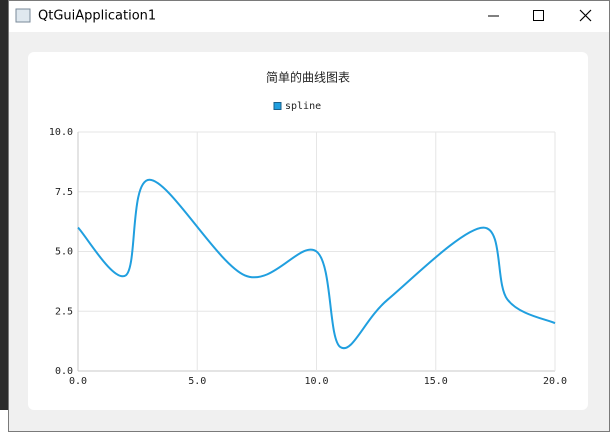 This screenshot has height=439, width=616. Describe the element at coordinates (61, 132) in the screenshot. I see `y-tick-label: 10.0` at that location.